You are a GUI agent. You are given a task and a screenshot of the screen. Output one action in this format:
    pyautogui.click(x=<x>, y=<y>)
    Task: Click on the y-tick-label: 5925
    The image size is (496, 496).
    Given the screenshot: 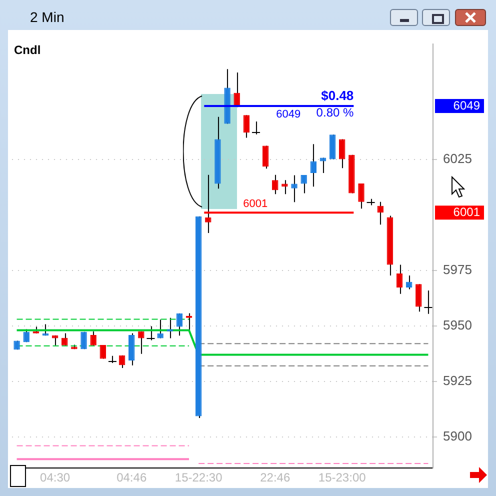 What is the action you would take?
    pyautogui.click(x=457, y=380)
    